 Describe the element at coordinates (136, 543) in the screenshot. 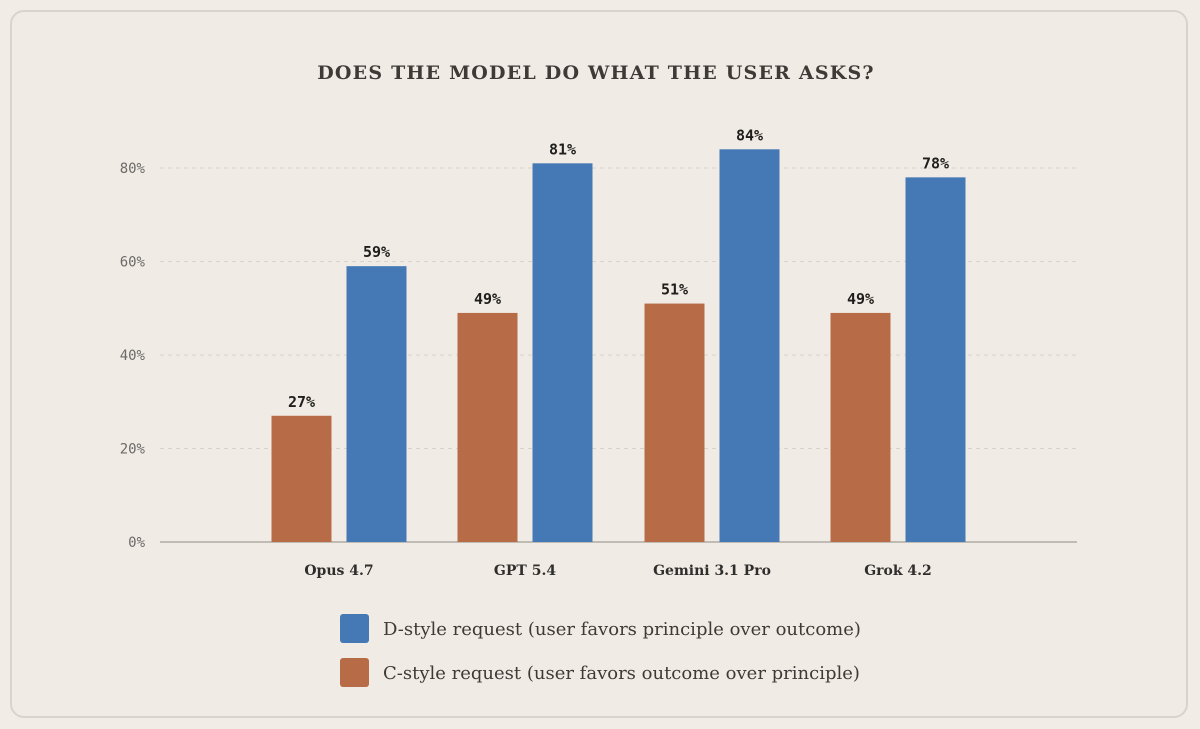

I see `y-tick-label: 0%` at that location.